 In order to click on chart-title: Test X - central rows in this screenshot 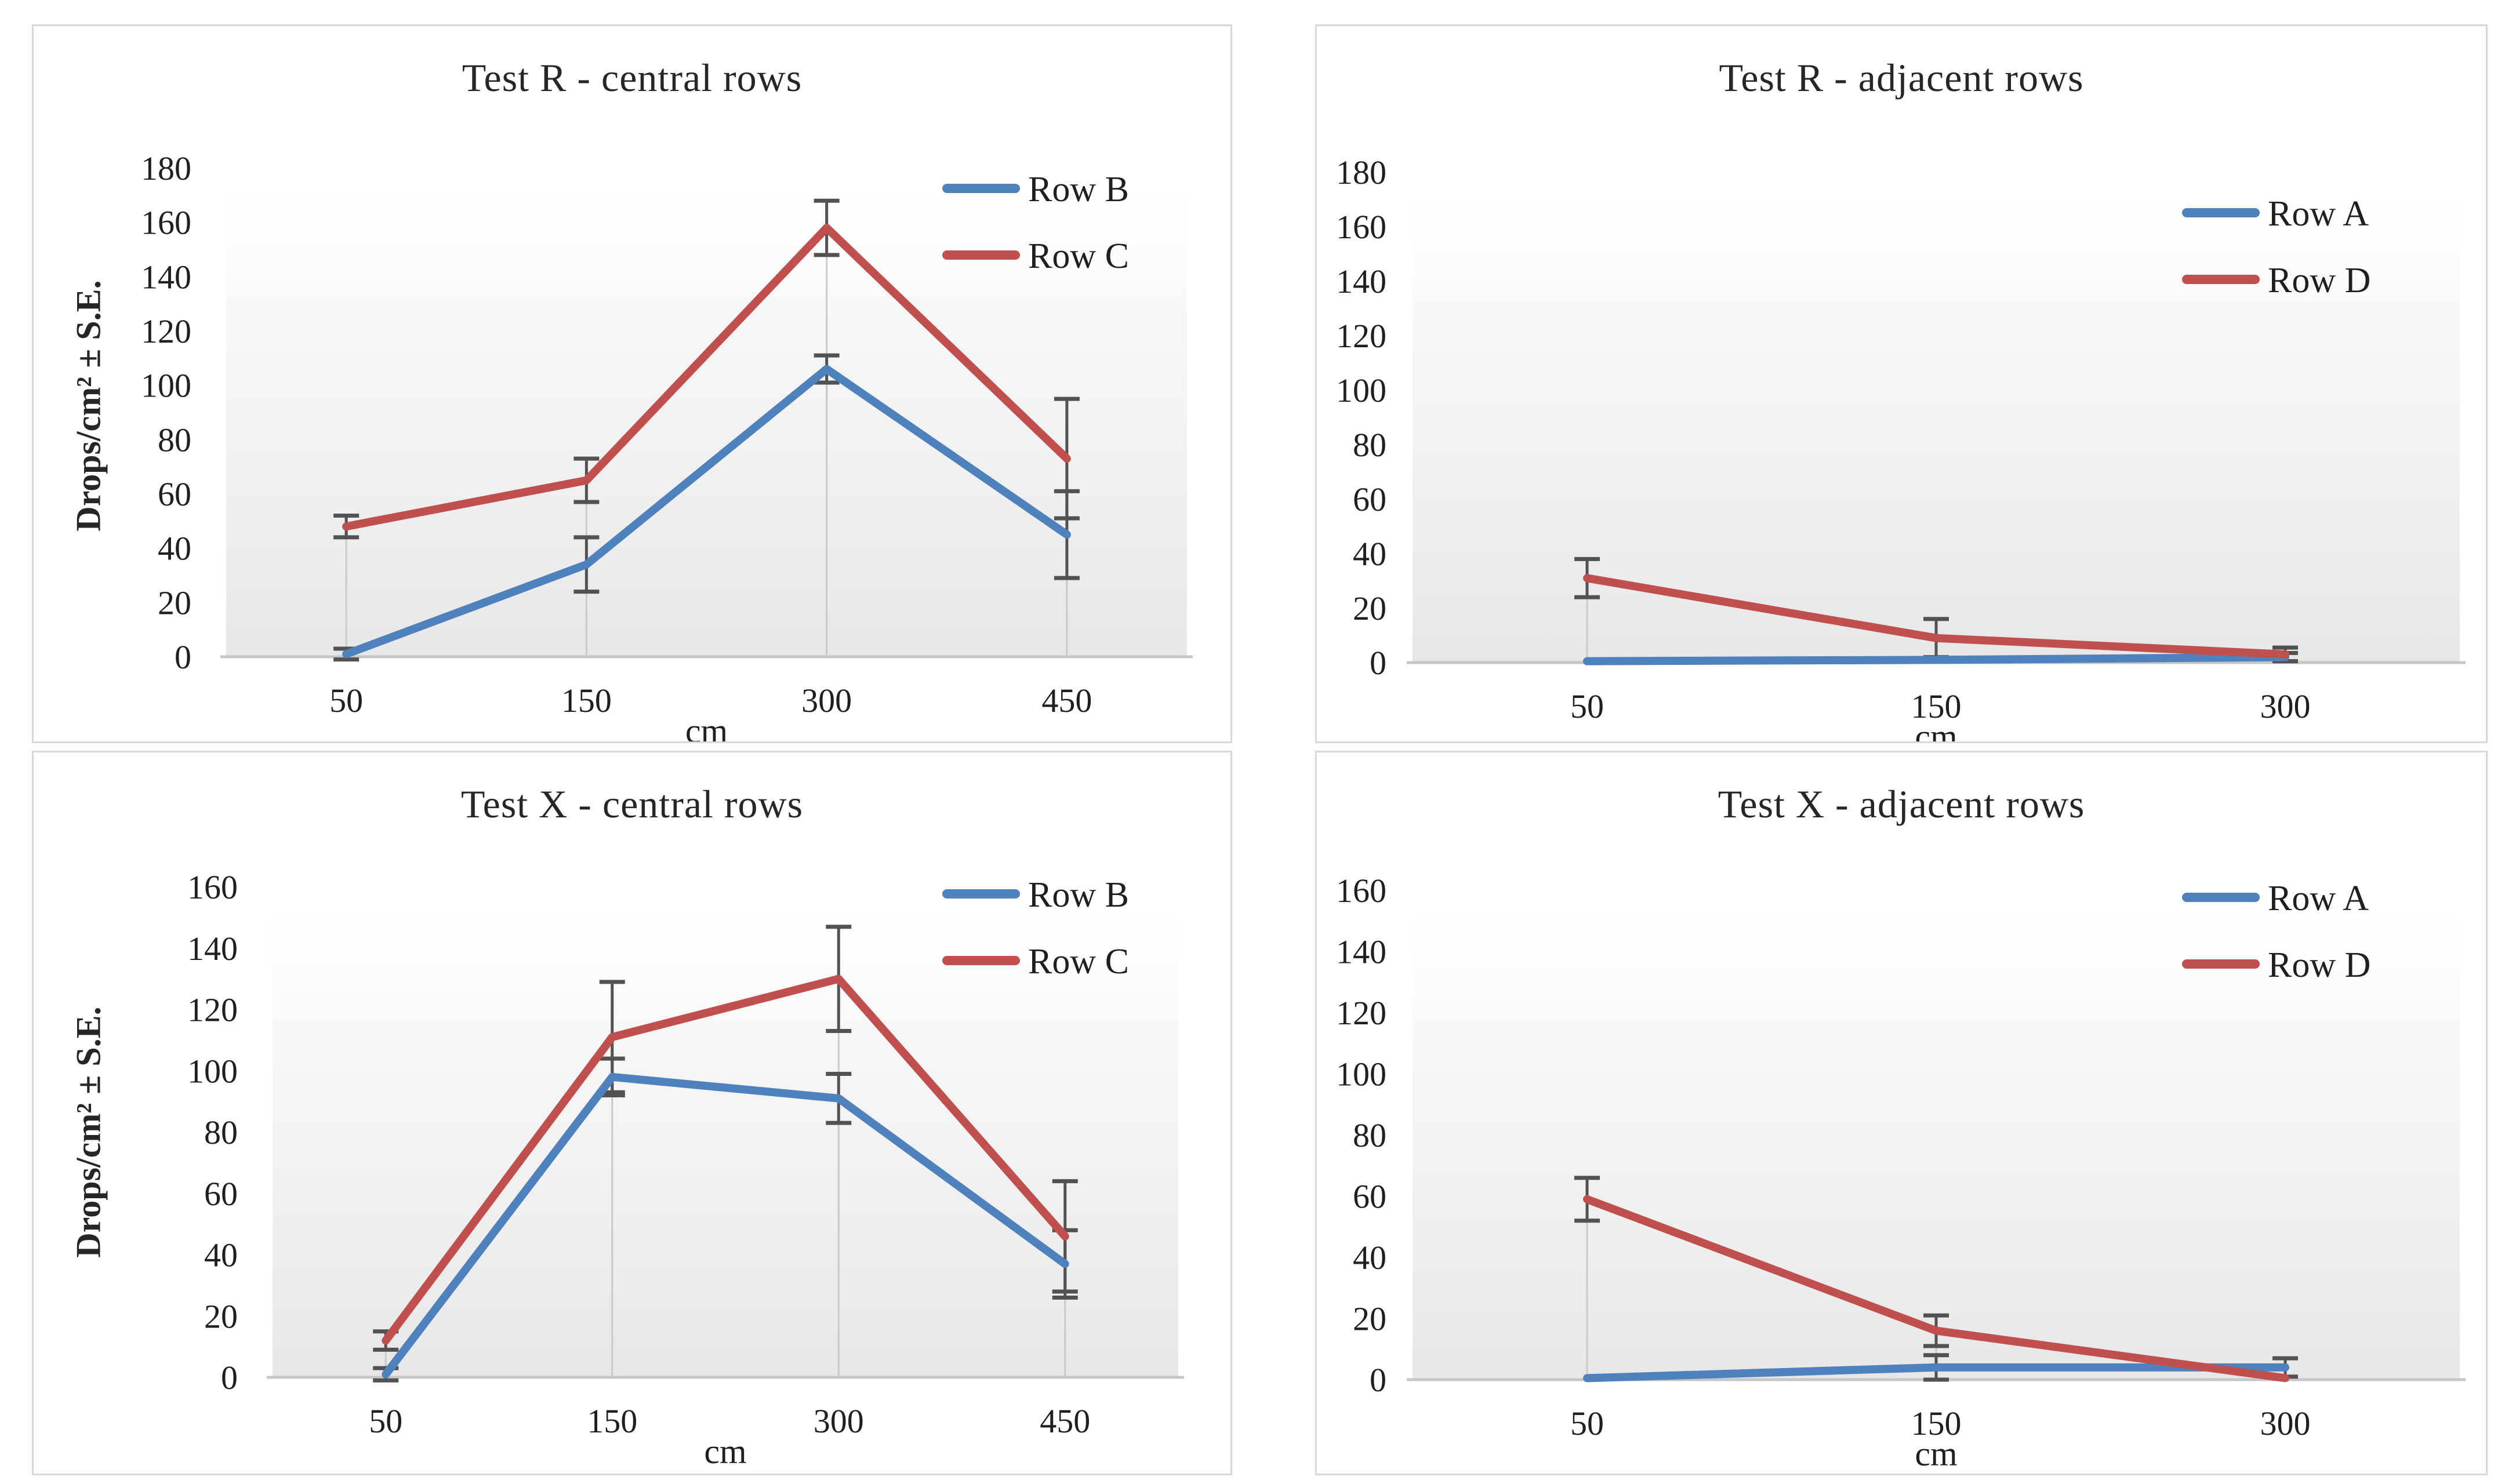, I will do `click(632, 804)`.